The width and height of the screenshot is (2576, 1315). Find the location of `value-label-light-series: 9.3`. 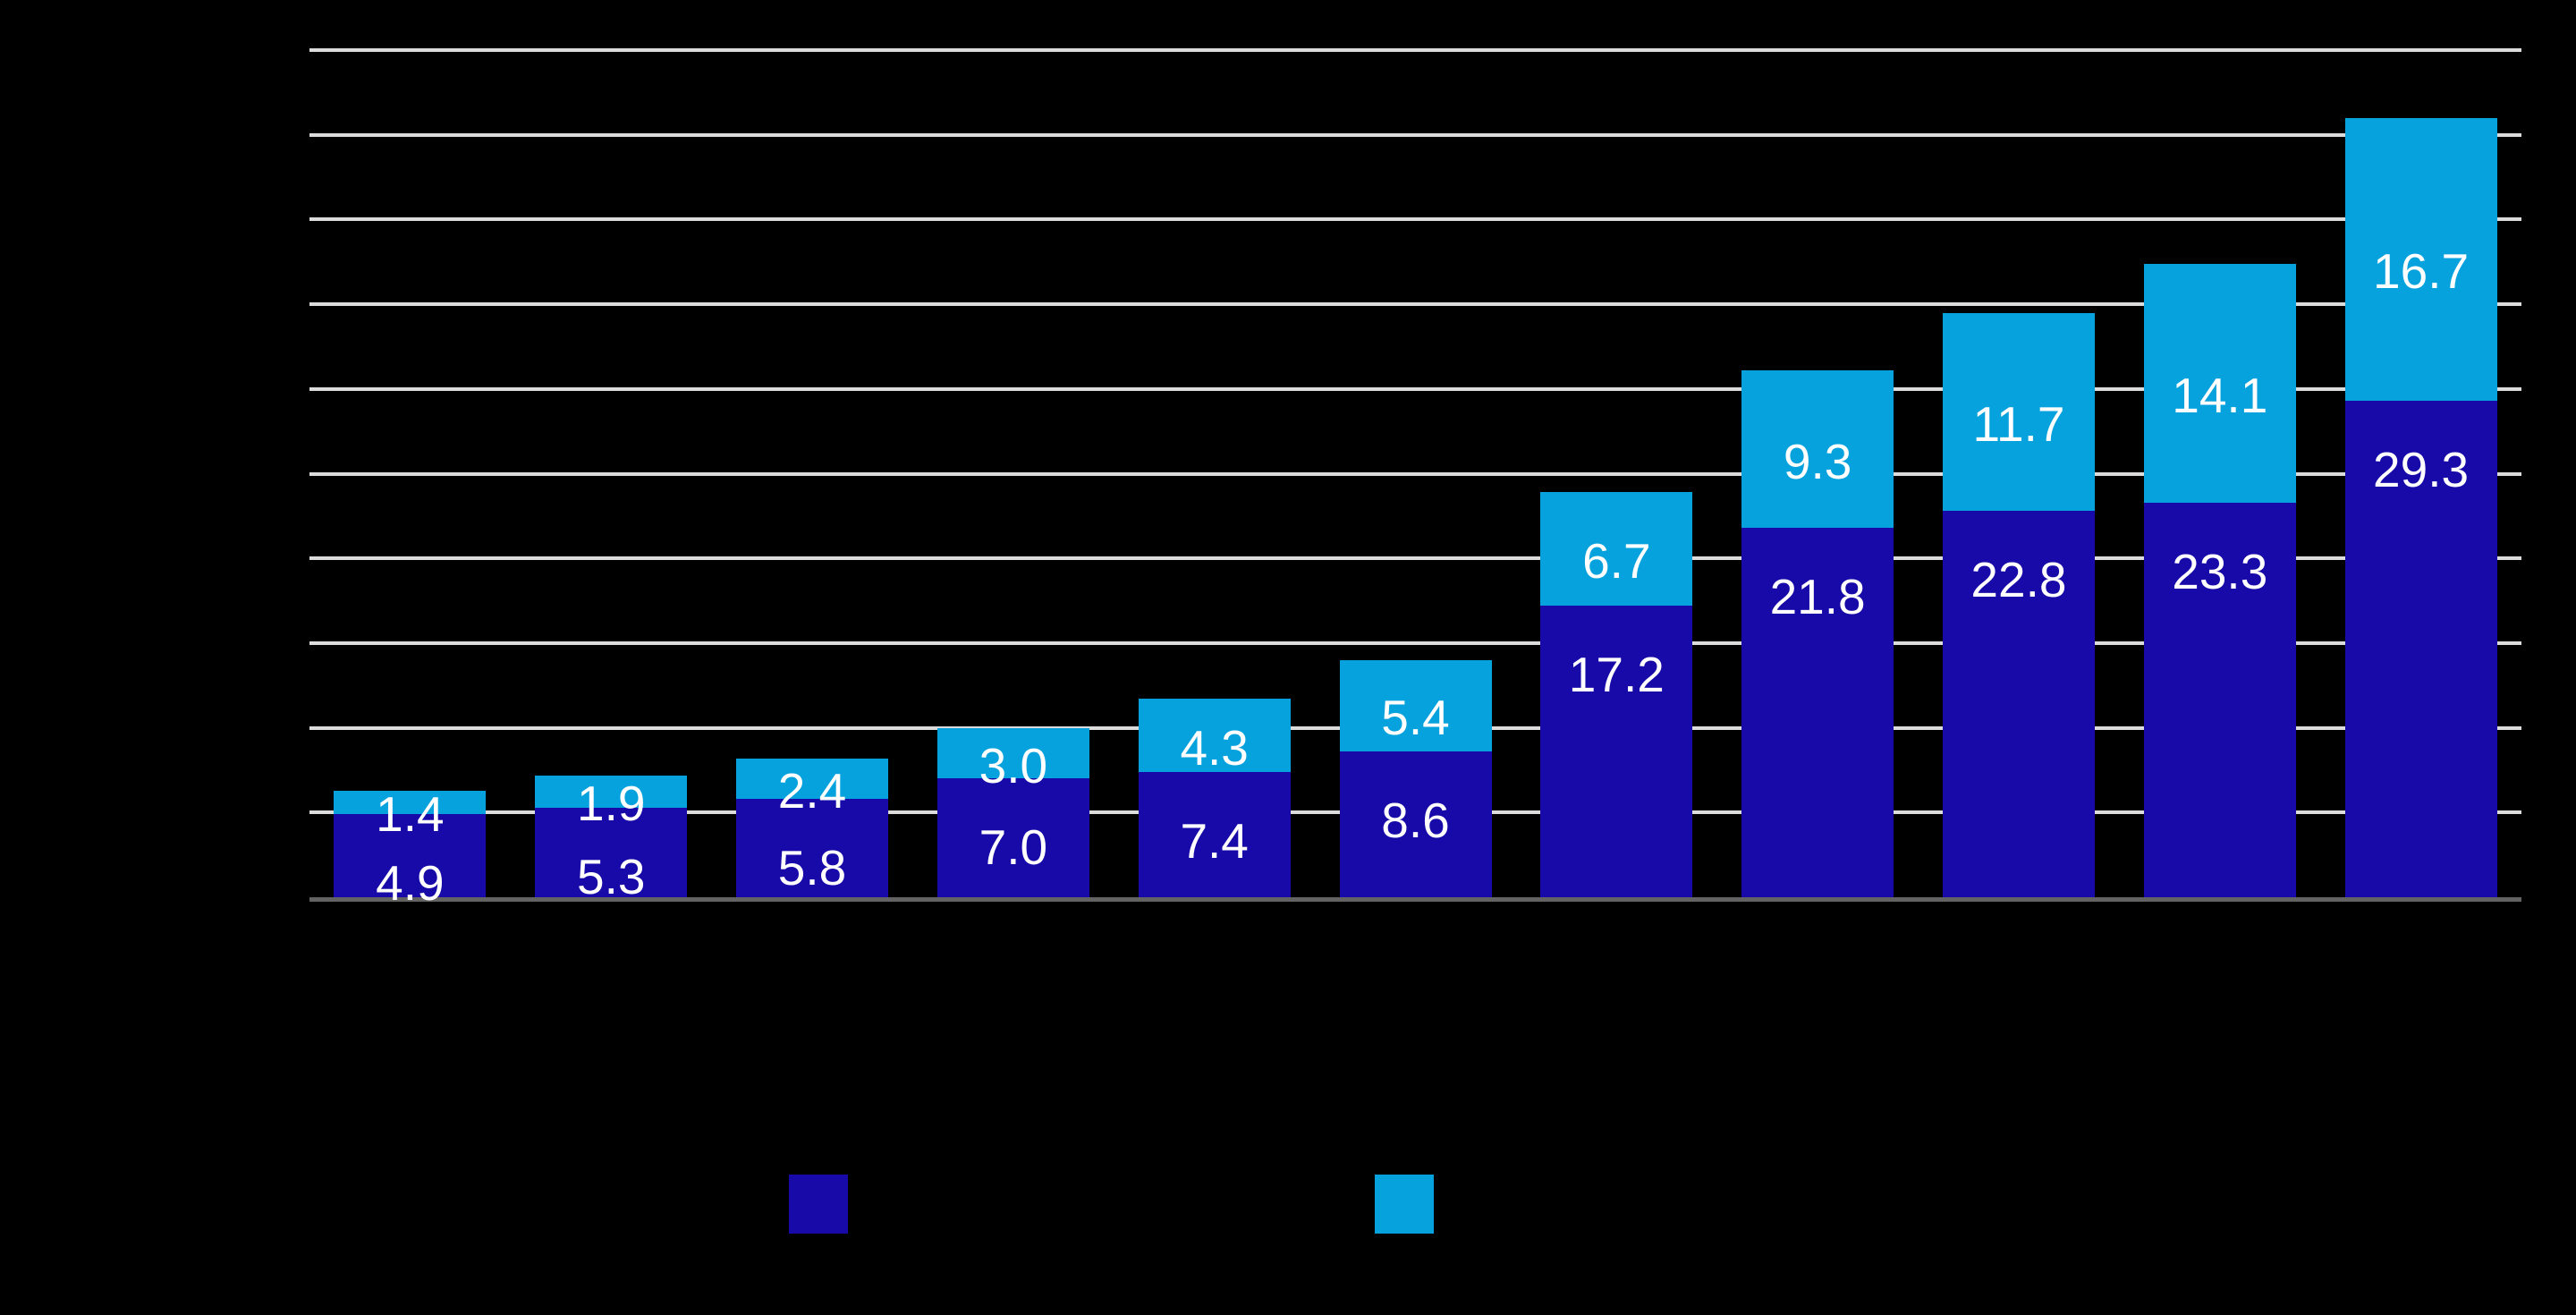

value-label-light-series: 9.3 is located at coordinates (1817, 461).